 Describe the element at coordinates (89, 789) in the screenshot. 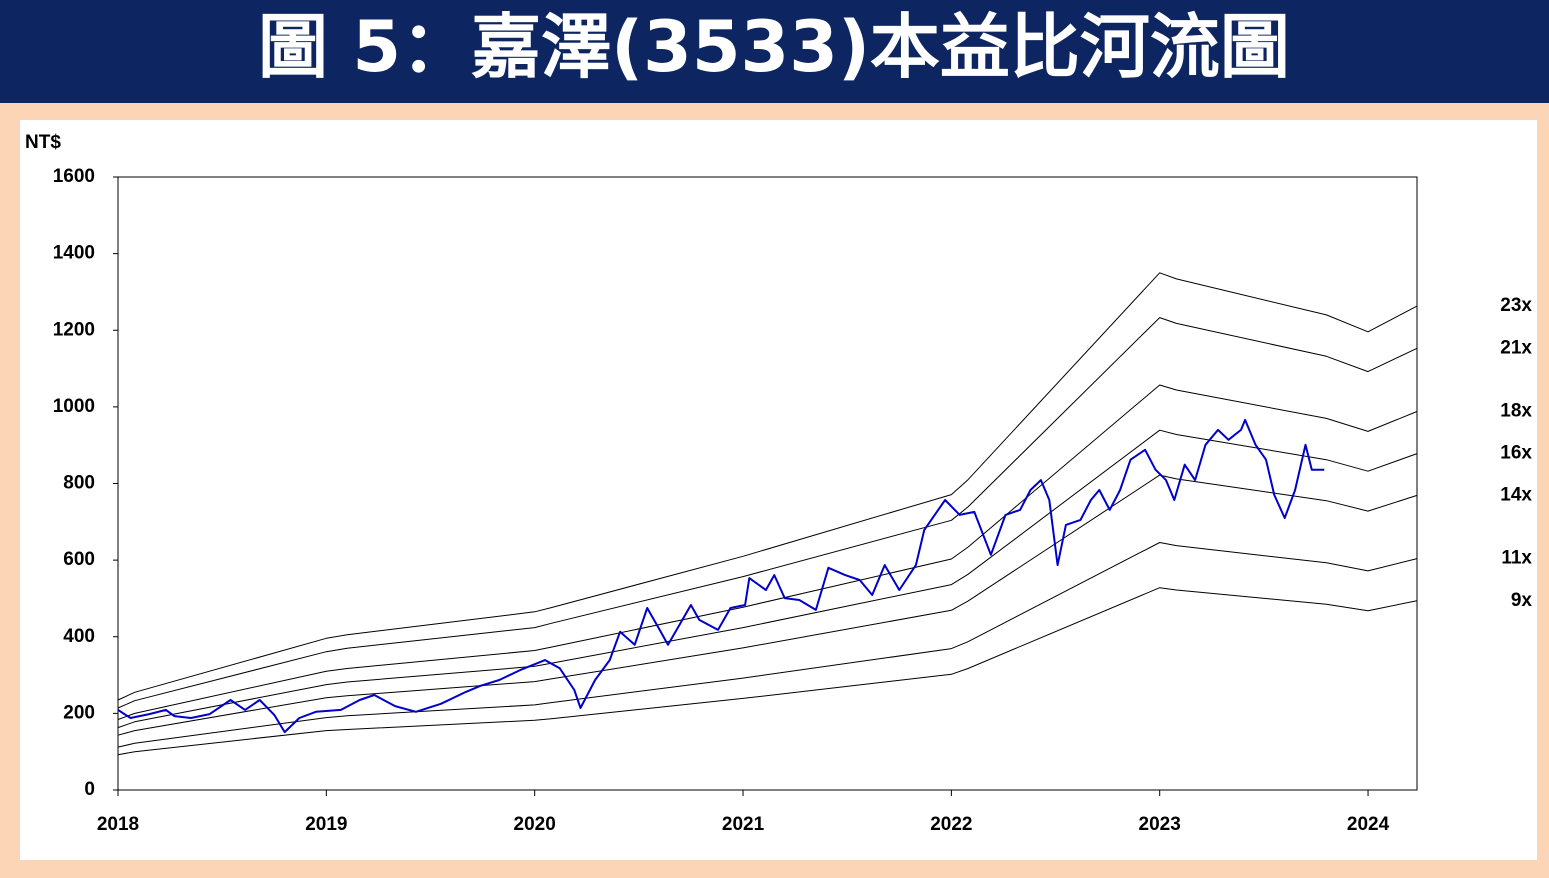

I see `y-tick-label: 0` at that location.